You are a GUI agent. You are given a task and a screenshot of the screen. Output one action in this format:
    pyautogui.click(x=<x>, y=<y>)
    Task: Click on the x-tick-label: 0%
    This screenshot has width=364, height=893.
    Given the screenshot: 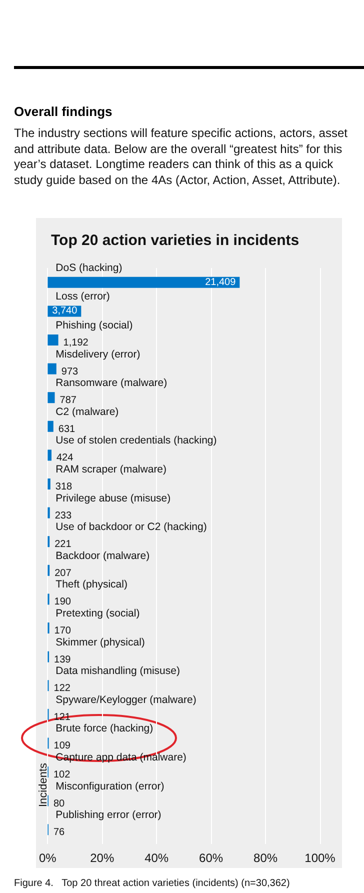 What is the action you would take?
    pyautogui.click(x=48, y=858)
    